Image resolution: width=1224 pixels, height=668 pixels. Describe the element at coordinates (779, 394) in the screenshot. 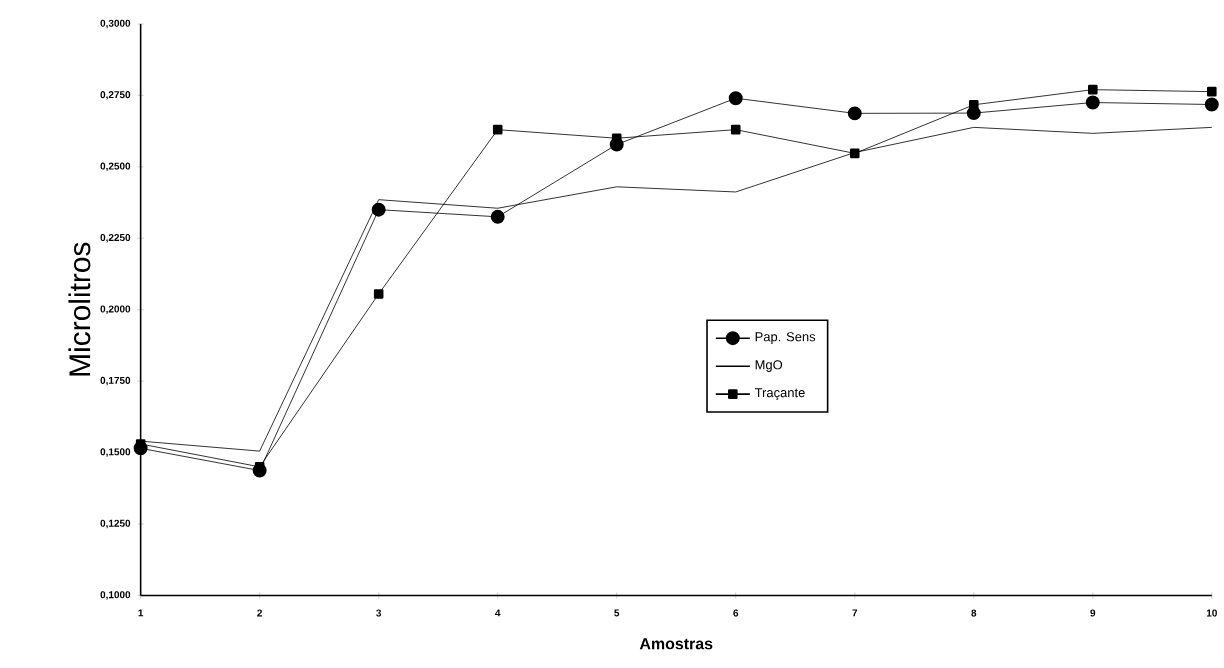

I see `legend-label: Traçante` at that location.